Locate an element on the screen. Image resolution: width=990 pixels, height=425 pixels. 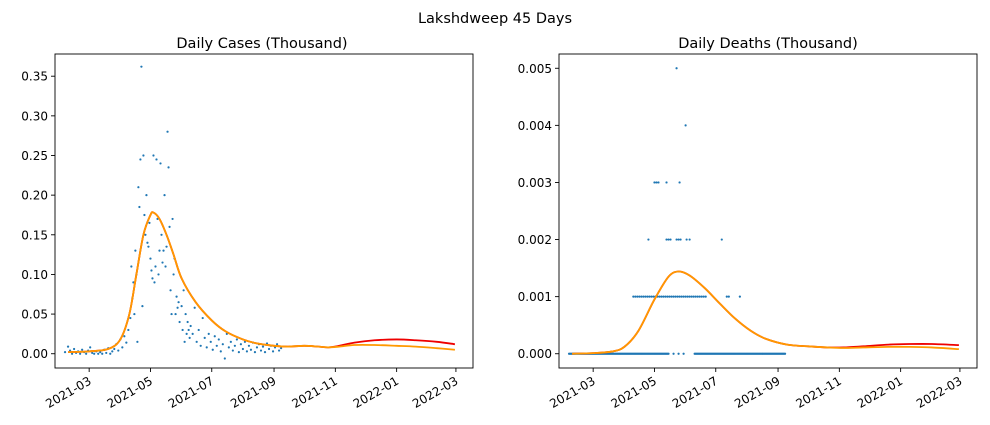
y-tick-label: 0.004 is located at coordinates (535, 126).